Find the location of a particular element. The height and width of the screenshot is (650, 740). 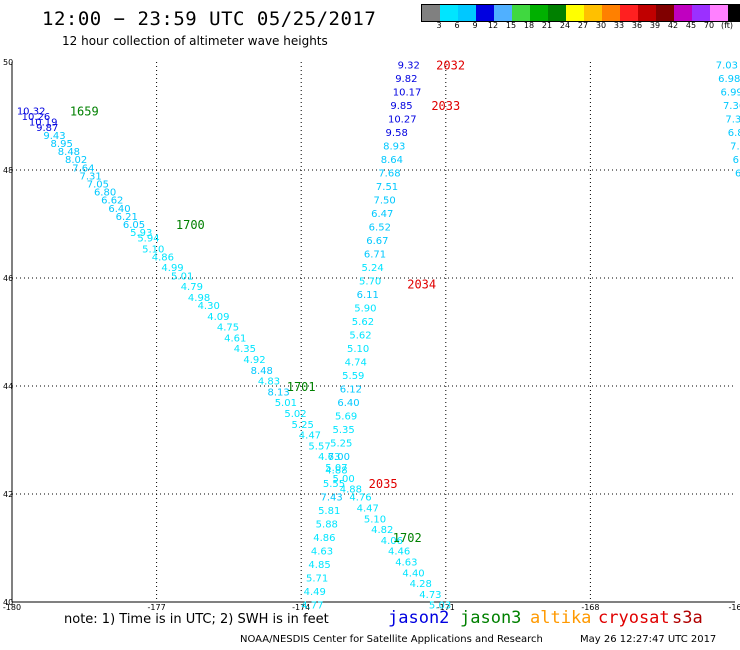

wave-height-value: 6.05 is located at coordinates (134, 225).